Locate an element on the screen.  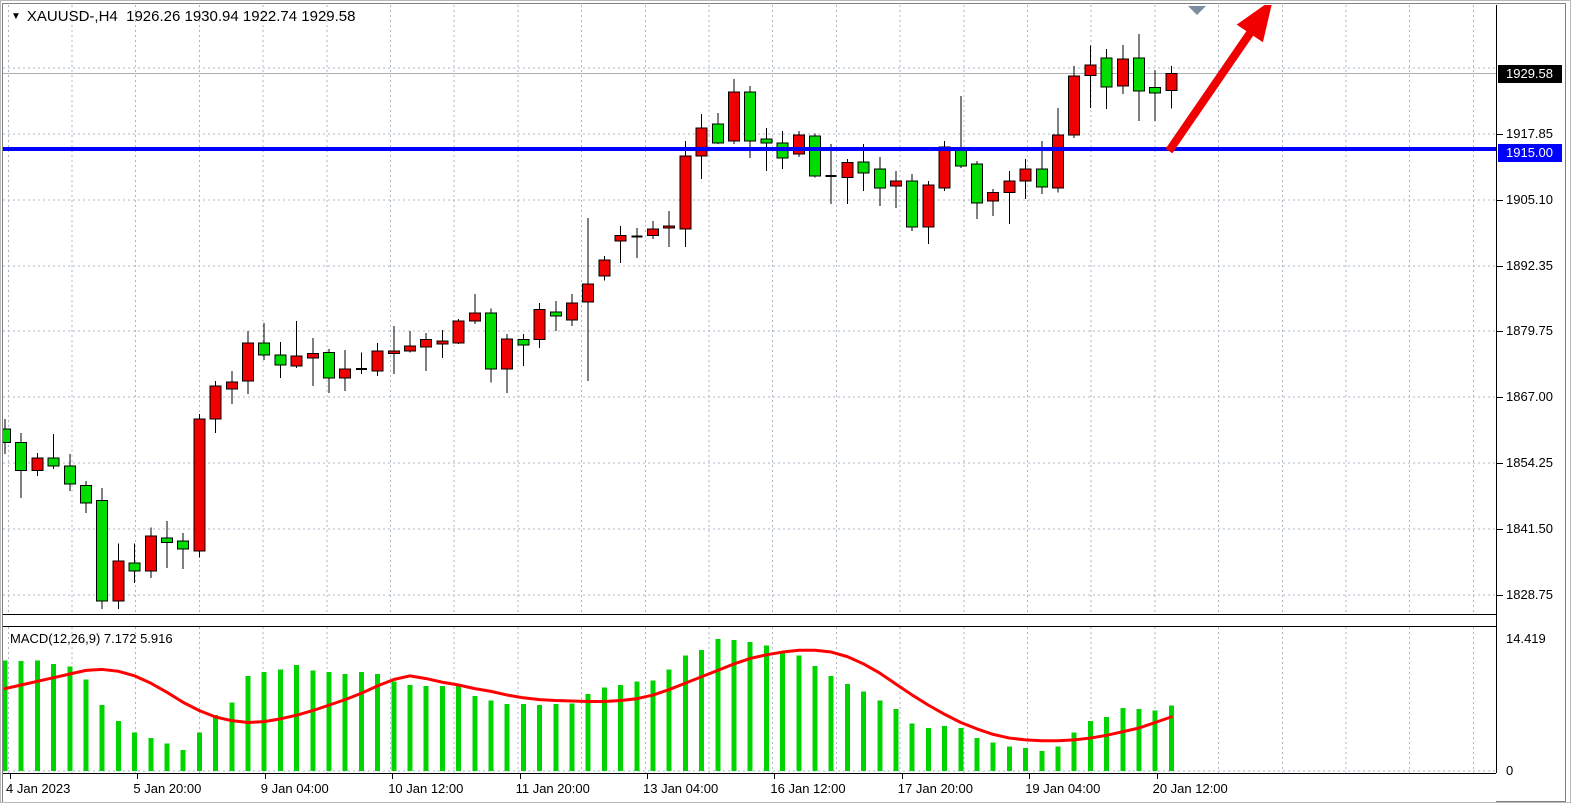
trend-arrow is located at coordinates (1219, 79).